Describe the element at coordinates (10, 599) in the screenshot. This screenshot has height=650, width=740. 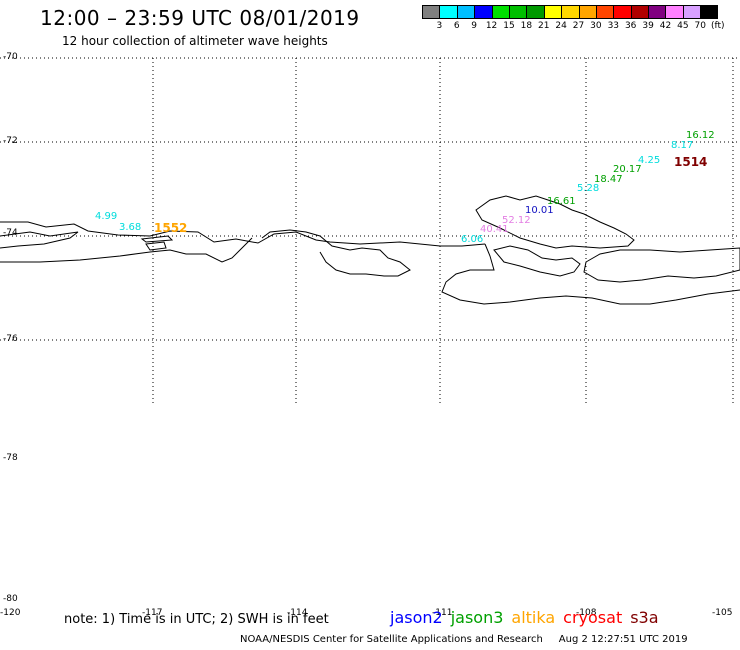
I see `lat-label: -80` at that location.